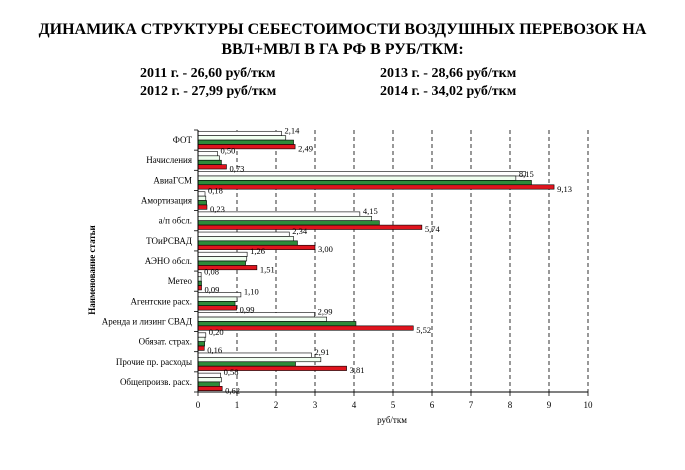  Describe the element at coordinates (166, 201) in the screenshot. I see `category-label: Амортизация` at that location.